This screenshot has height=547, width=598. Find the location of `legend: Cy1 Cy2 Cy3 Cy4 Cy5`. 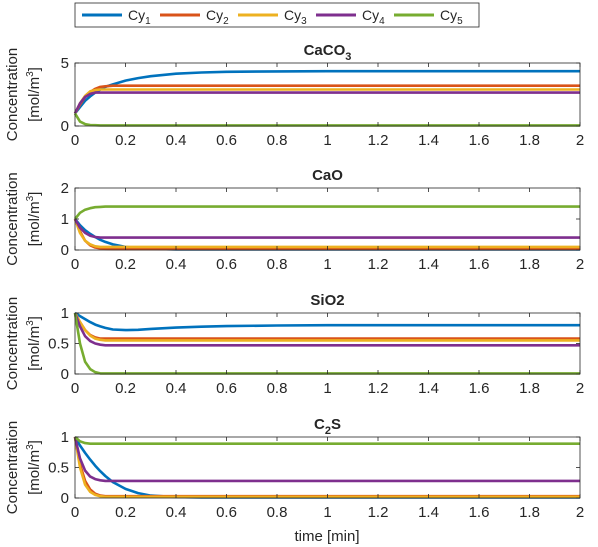

legend: Cy1 Cy2 Cy3 Cy4 Cy5 is located at coordinates (277, 15).